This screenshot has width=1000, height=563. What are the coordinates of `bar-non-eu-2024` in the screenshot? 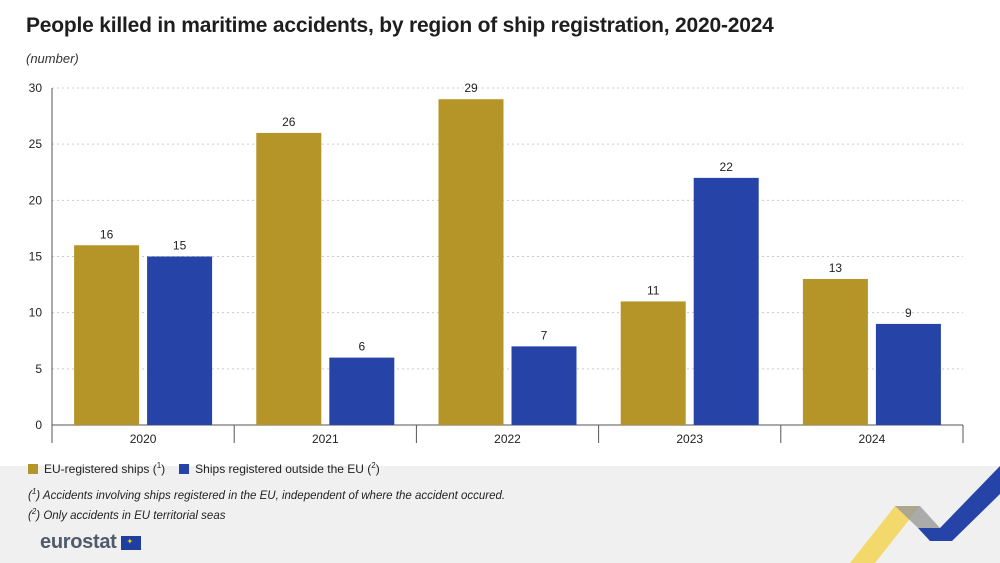 It's located at (908, 374).